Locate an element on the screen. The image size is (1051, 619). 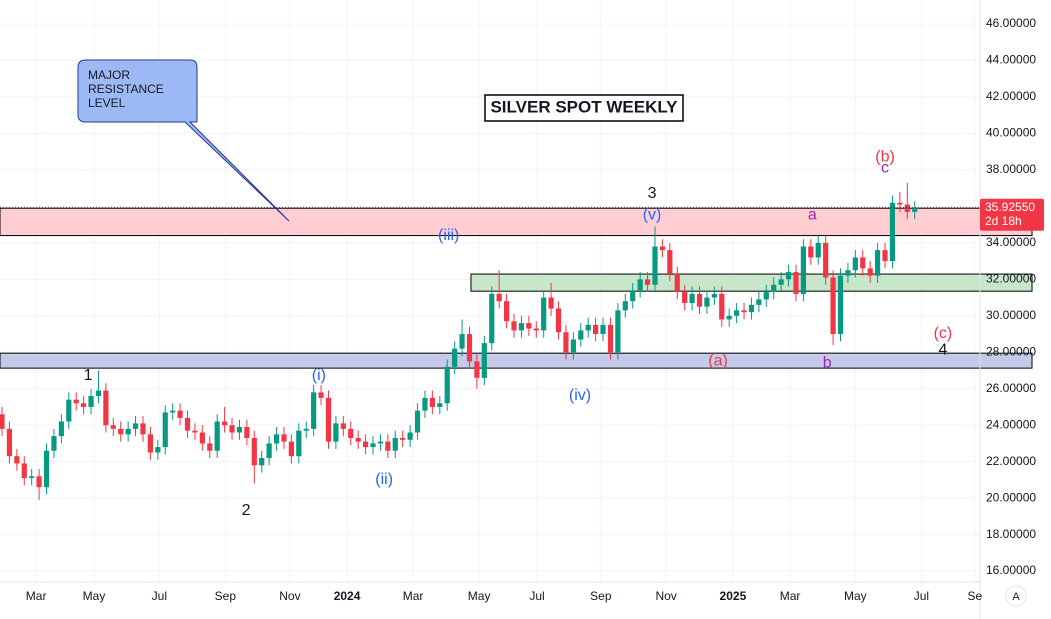
auto-scale-button is located at coordinates (1016, 596).